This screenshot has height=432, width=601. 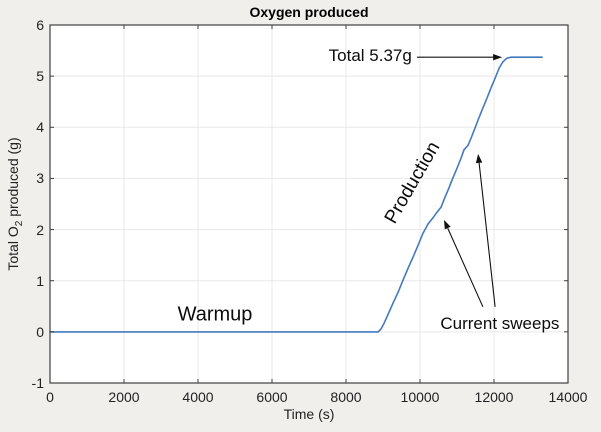 I want to click on x-tick-label: 8000, so click(x=346, y=397).